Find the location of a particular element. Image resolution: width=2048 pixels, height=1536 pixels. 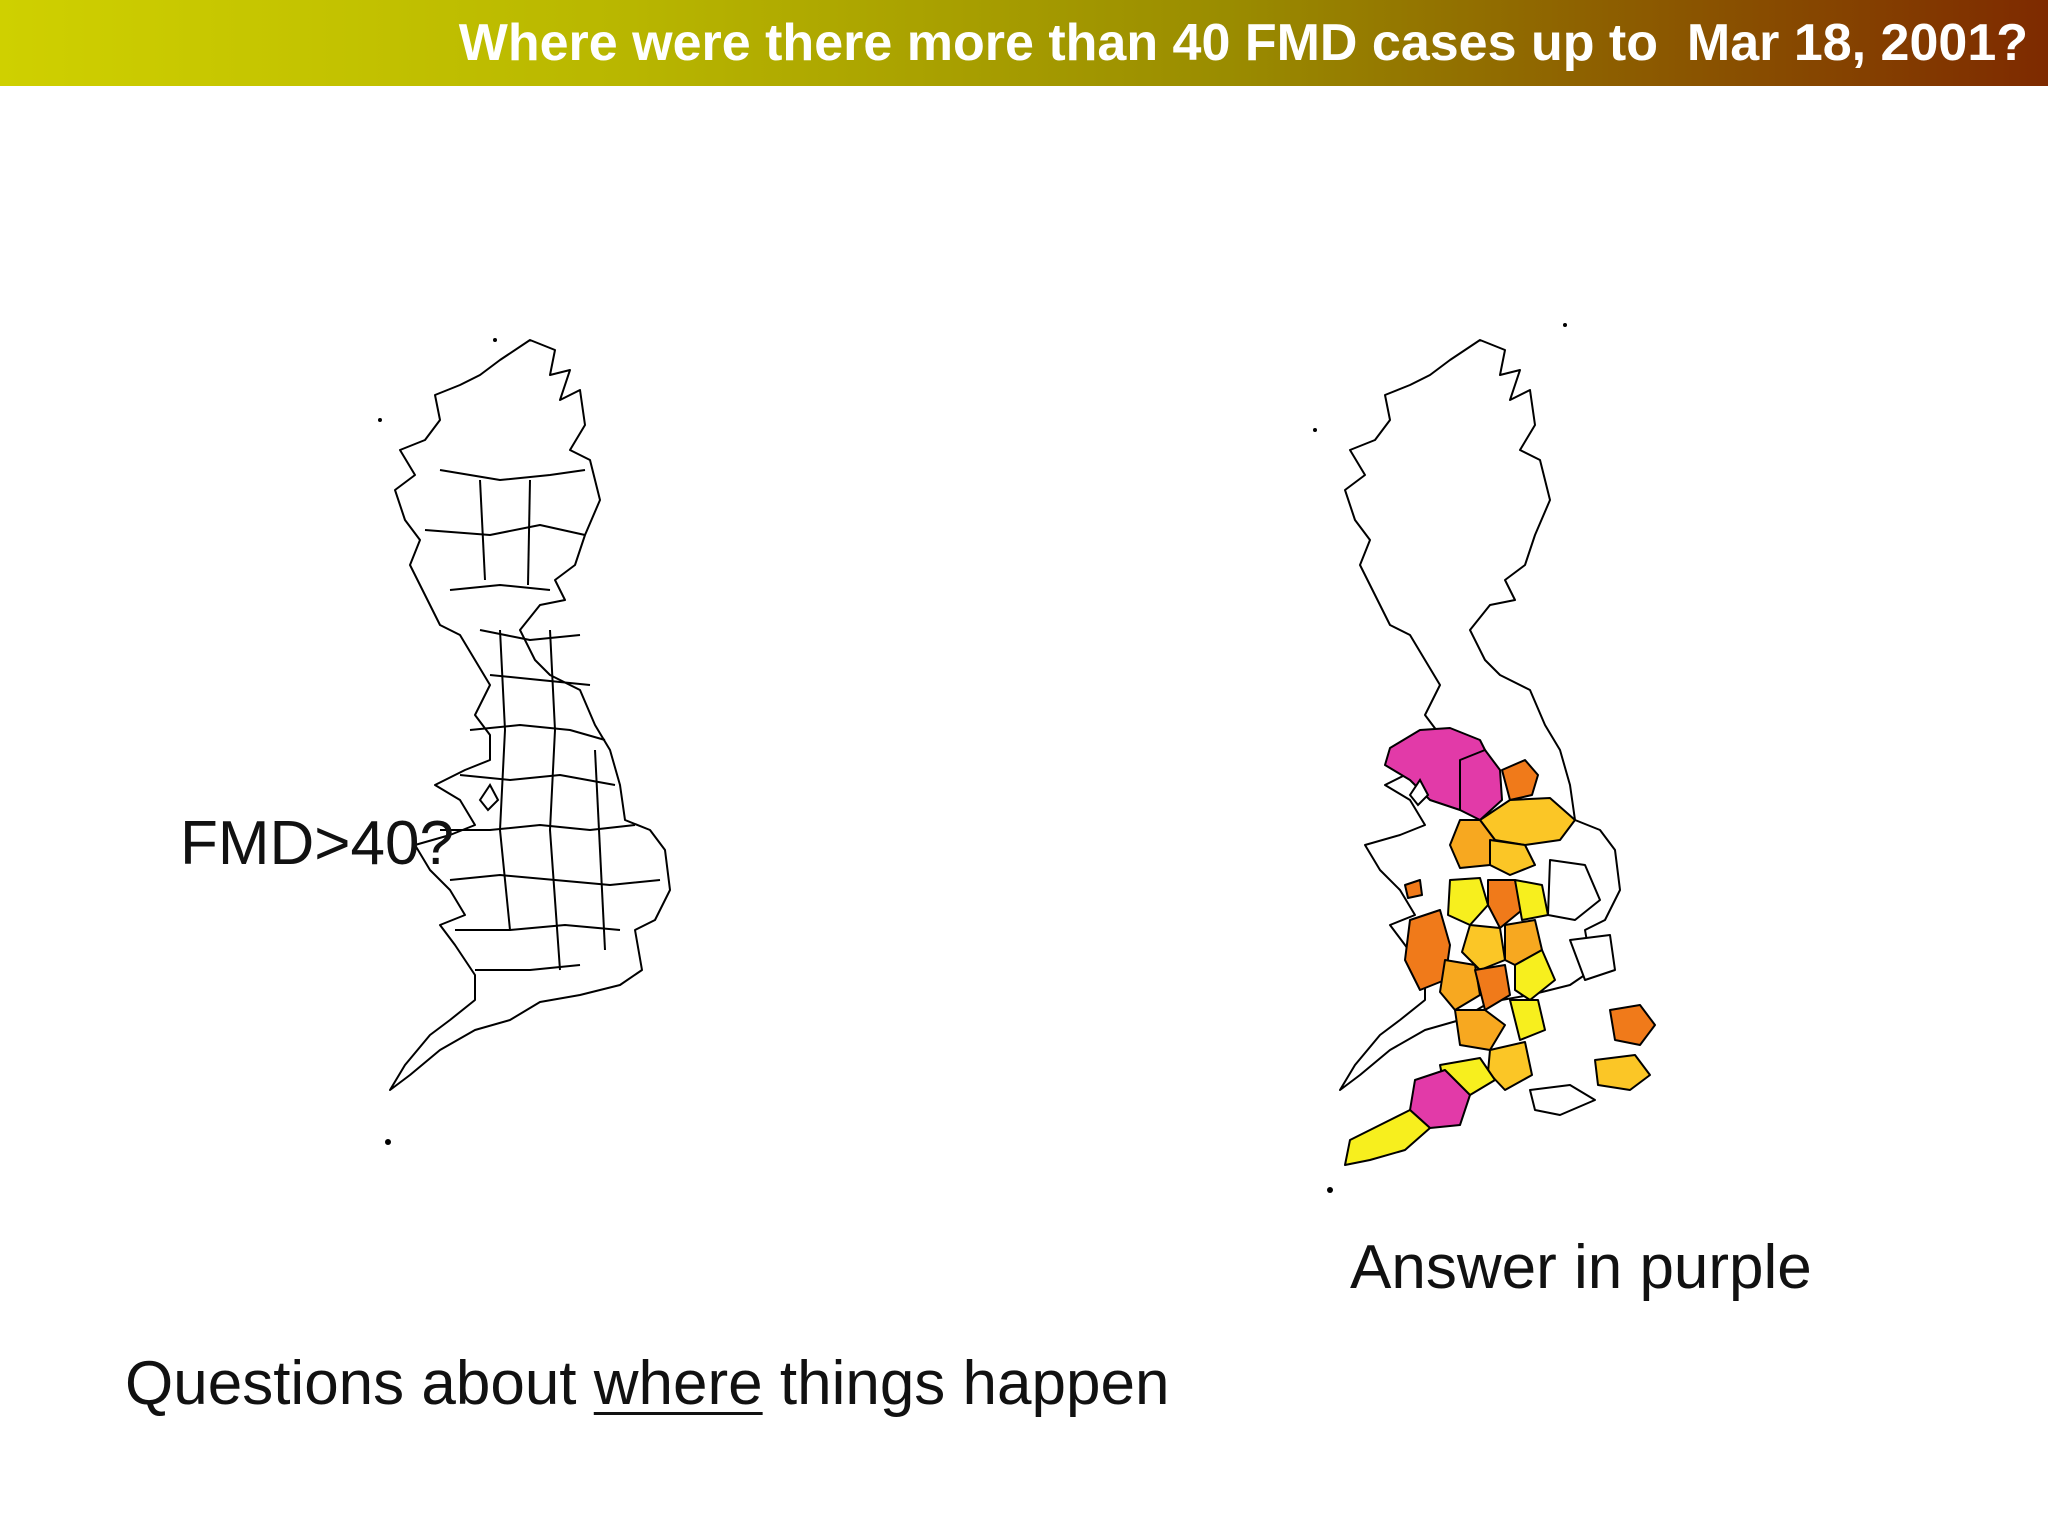

region-glos is located at coordinates (1480, 1030).